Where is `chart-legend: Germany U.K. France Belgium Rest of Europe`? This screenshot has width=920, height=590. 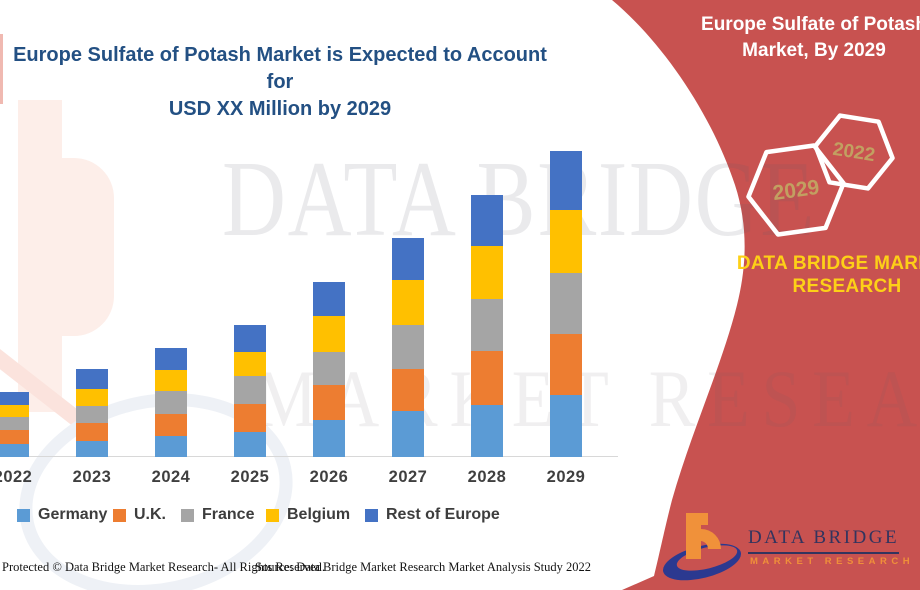
chart-legend: Germany U.K. France Belgium Rest of Europe is located at coordinates (310, 517).